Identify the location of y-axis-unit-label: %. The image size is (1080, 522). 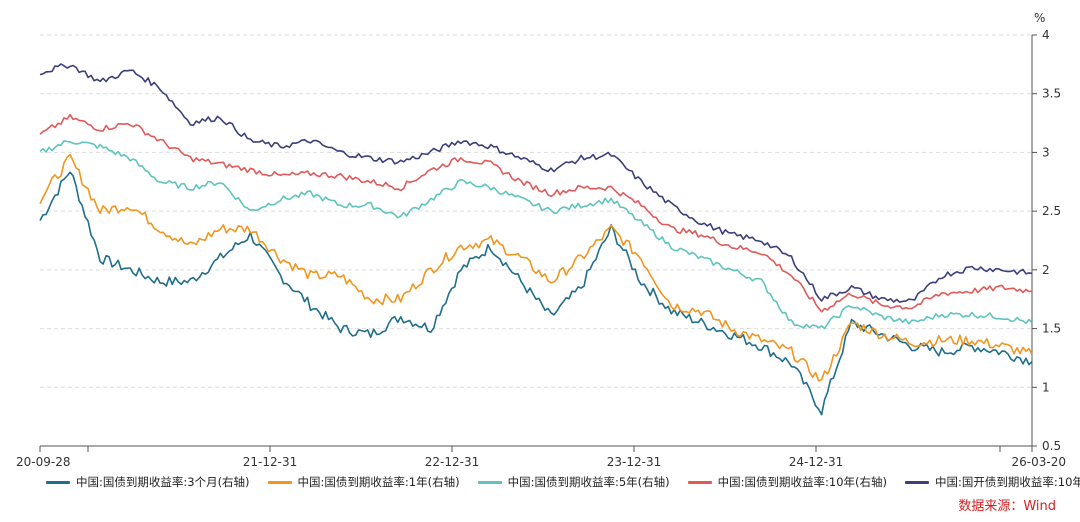
(1039, 18).